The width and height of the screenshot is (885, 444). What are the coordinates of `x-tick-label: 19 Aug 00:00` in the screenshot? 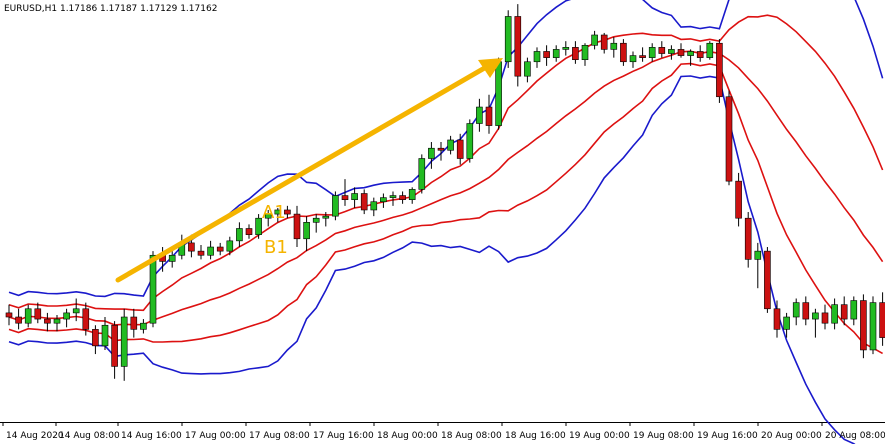 It's located at (599, 436).